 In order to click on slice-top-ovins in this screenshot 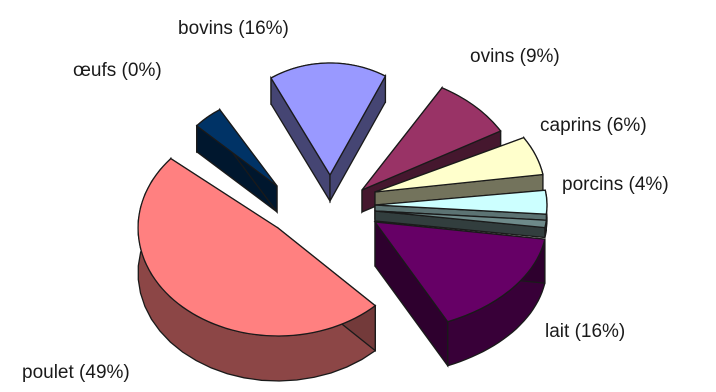, I will do `click(431, 139)`.